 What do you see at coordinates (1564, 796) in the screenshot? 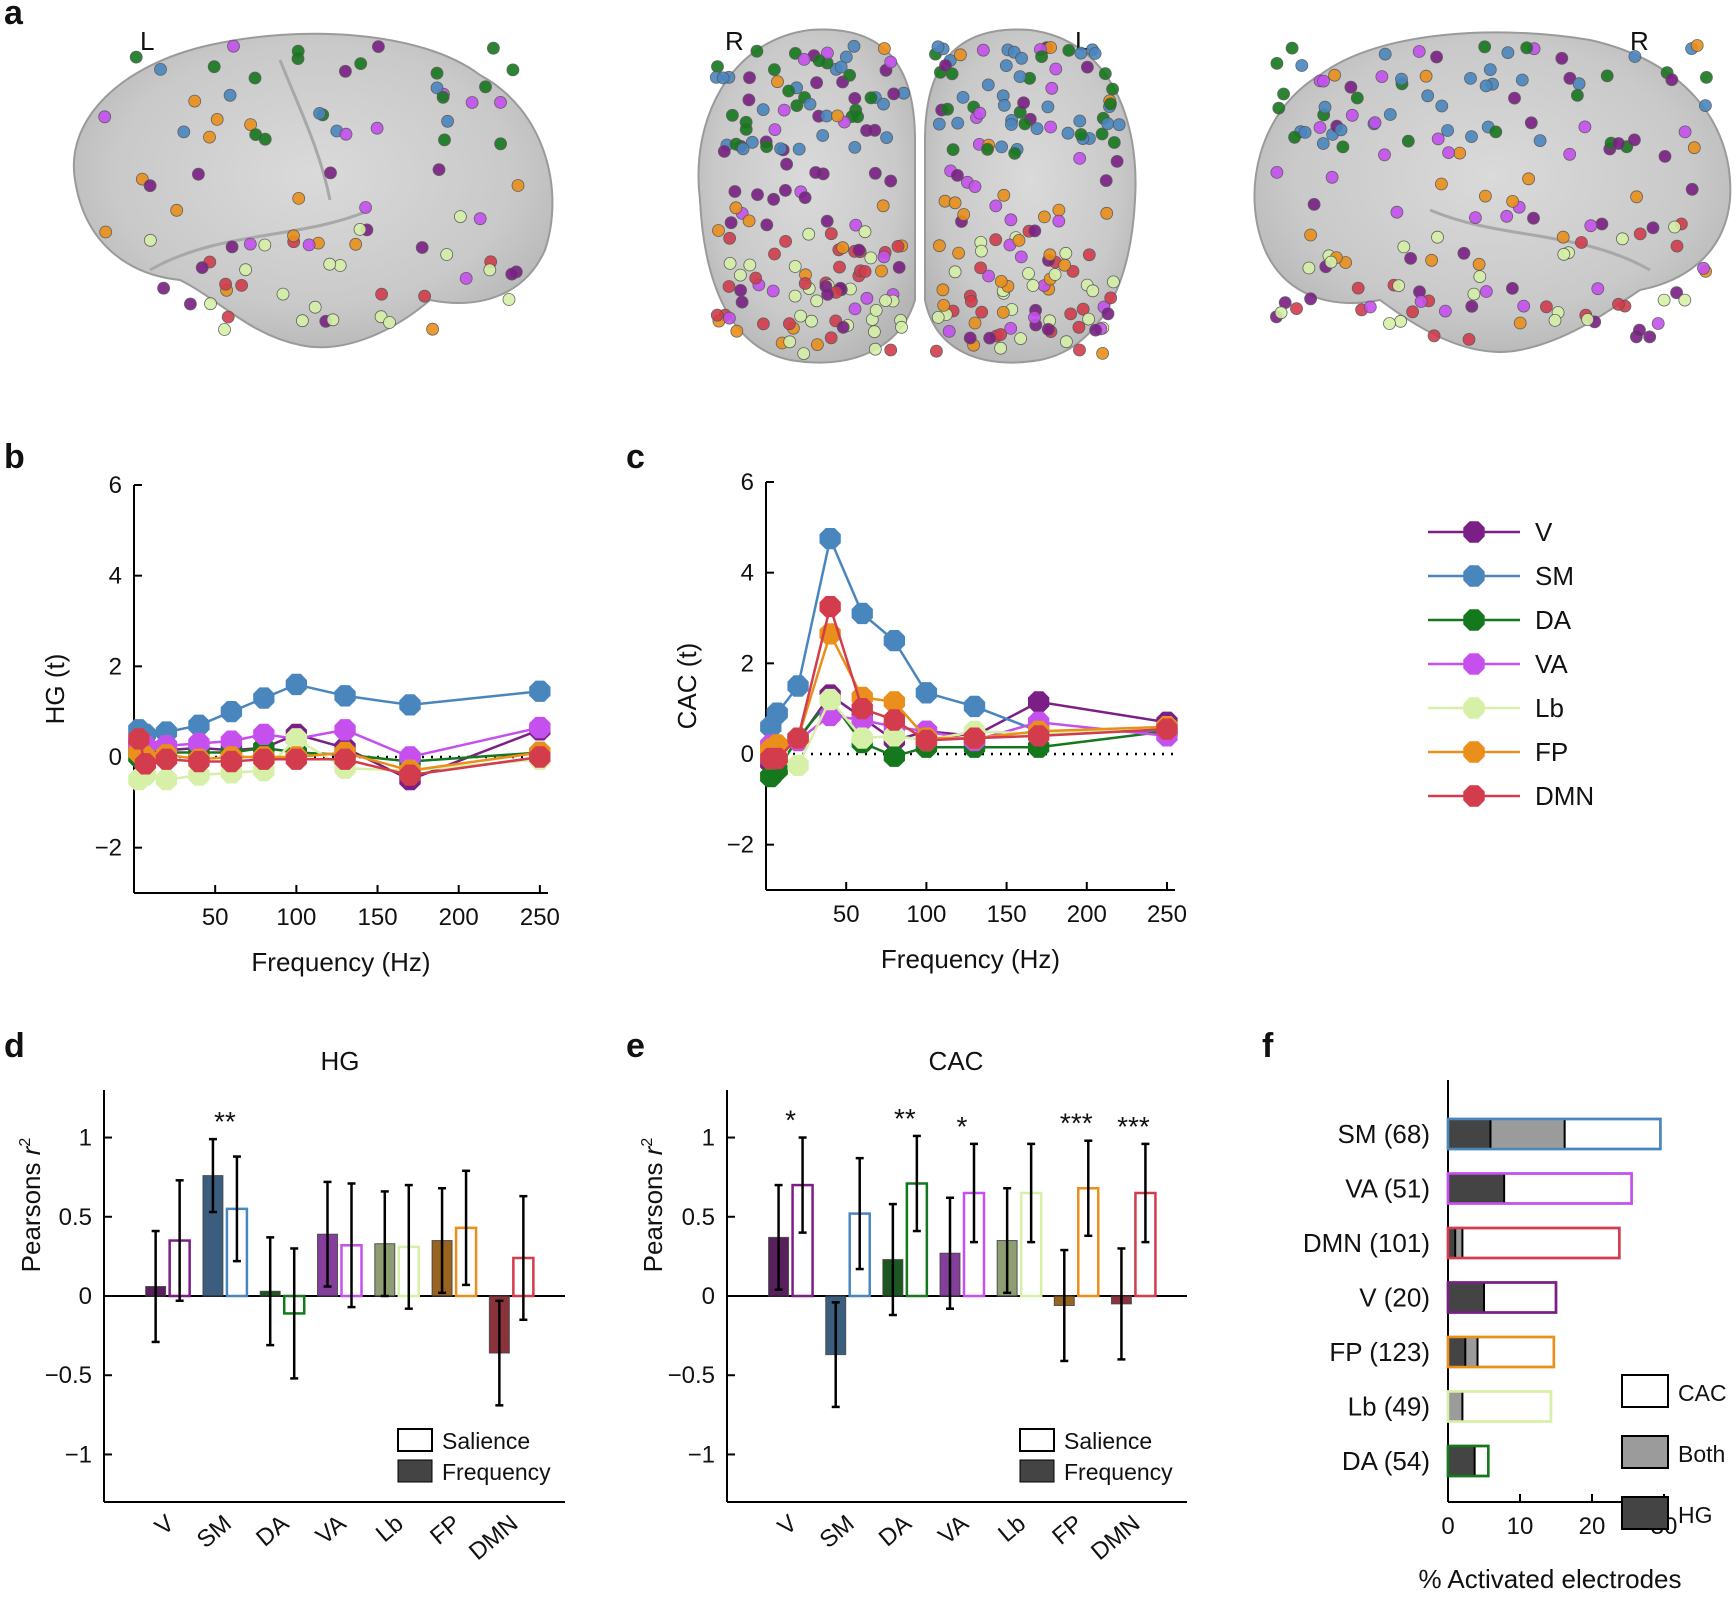
I see `legend-label: DMN` at bounding box center [1564, 796].